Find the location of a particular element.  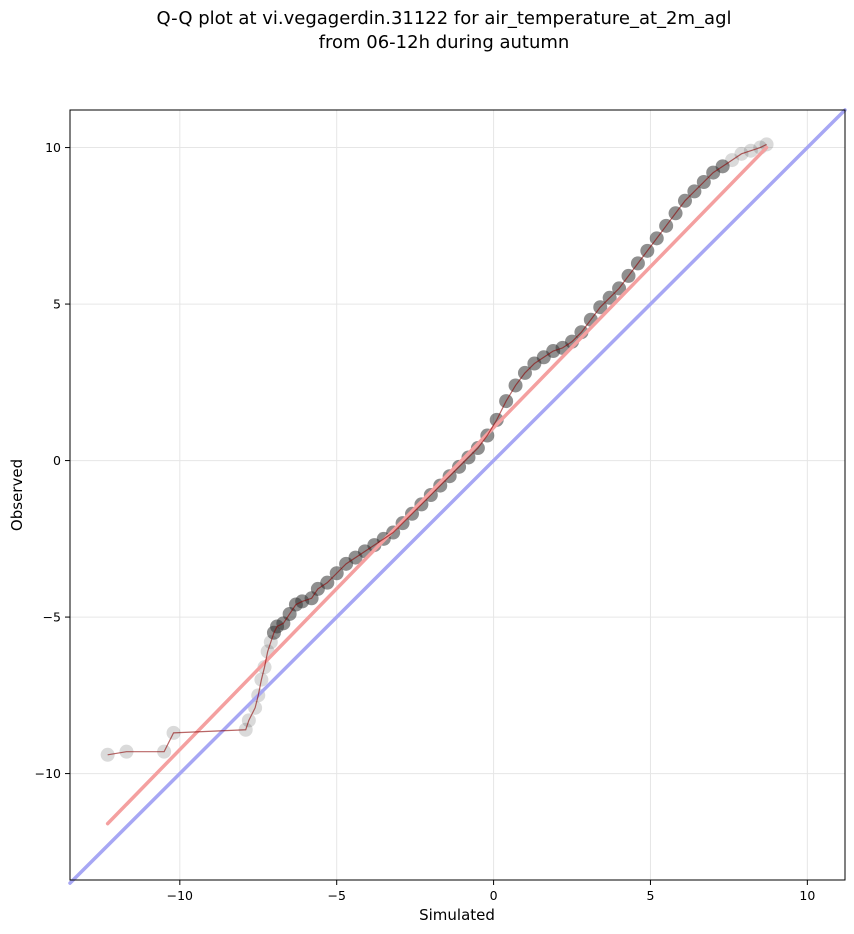

y-tick-label-3: 5 is located at coordinates (57, 304).